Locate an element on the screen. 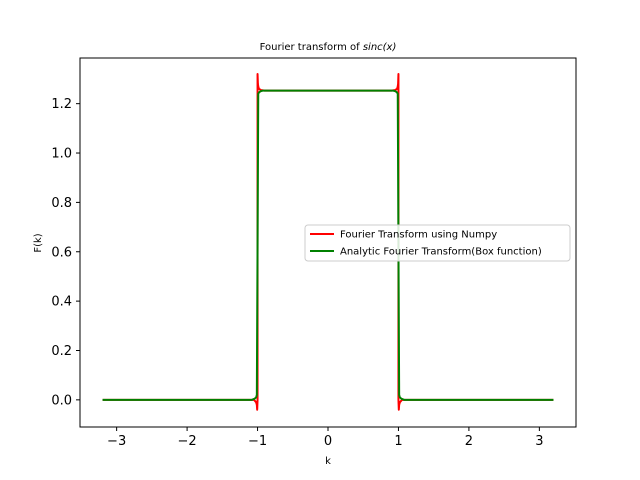 The height and width of the screenshot is (480, 640). chart-title: Fourier transform of sinc(x) is located at coordinates (328, 47).